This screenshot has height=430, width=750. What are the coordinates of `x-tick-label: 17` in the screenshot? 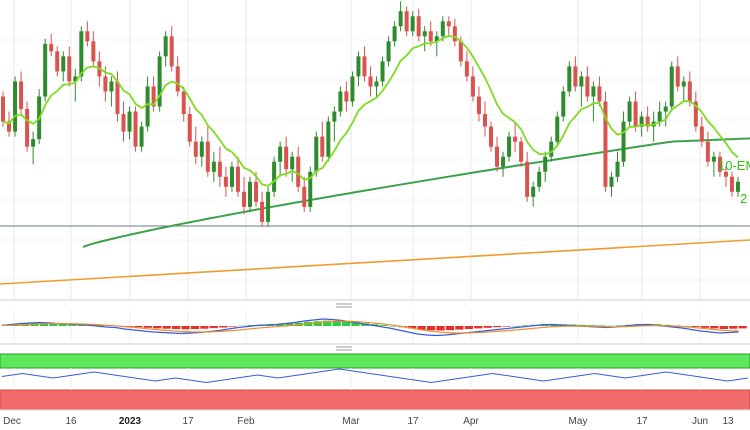 It's located at (413, 421).